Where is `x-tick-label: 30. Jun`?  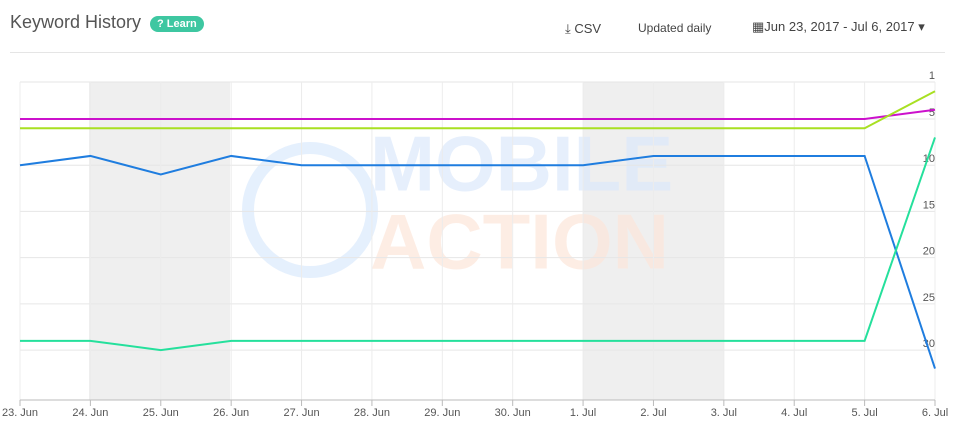
x-tick-label: 30. Jun is located at coordinates (513, 413).